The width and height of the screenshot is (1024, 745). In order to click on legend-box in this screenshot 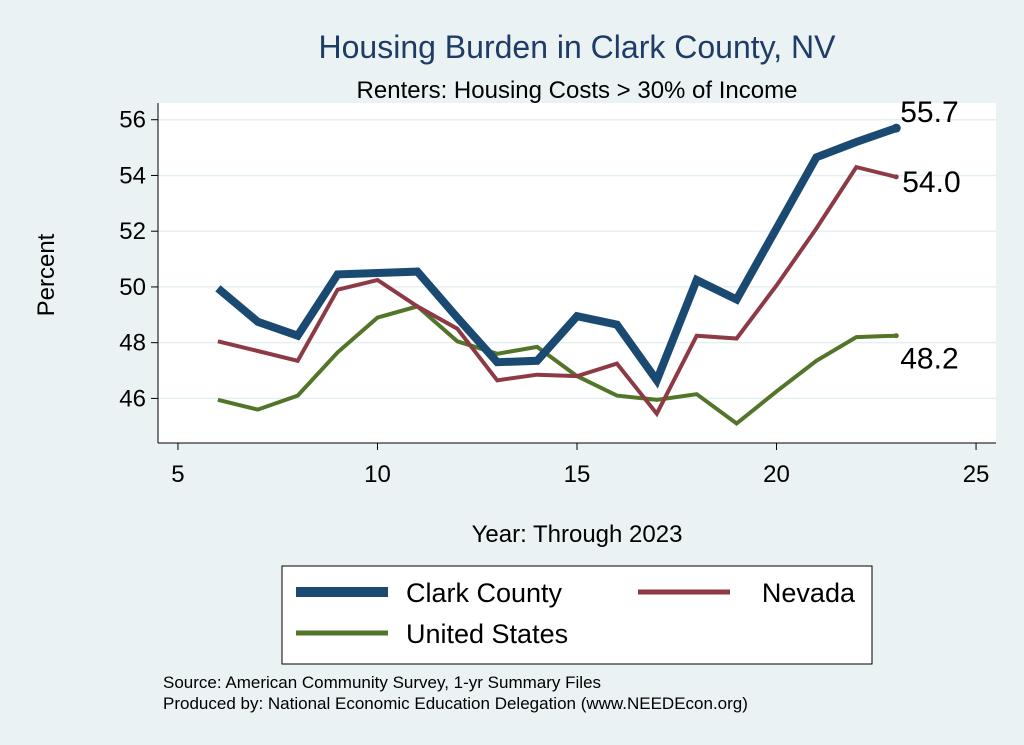, I will do `click(577, 615)`.